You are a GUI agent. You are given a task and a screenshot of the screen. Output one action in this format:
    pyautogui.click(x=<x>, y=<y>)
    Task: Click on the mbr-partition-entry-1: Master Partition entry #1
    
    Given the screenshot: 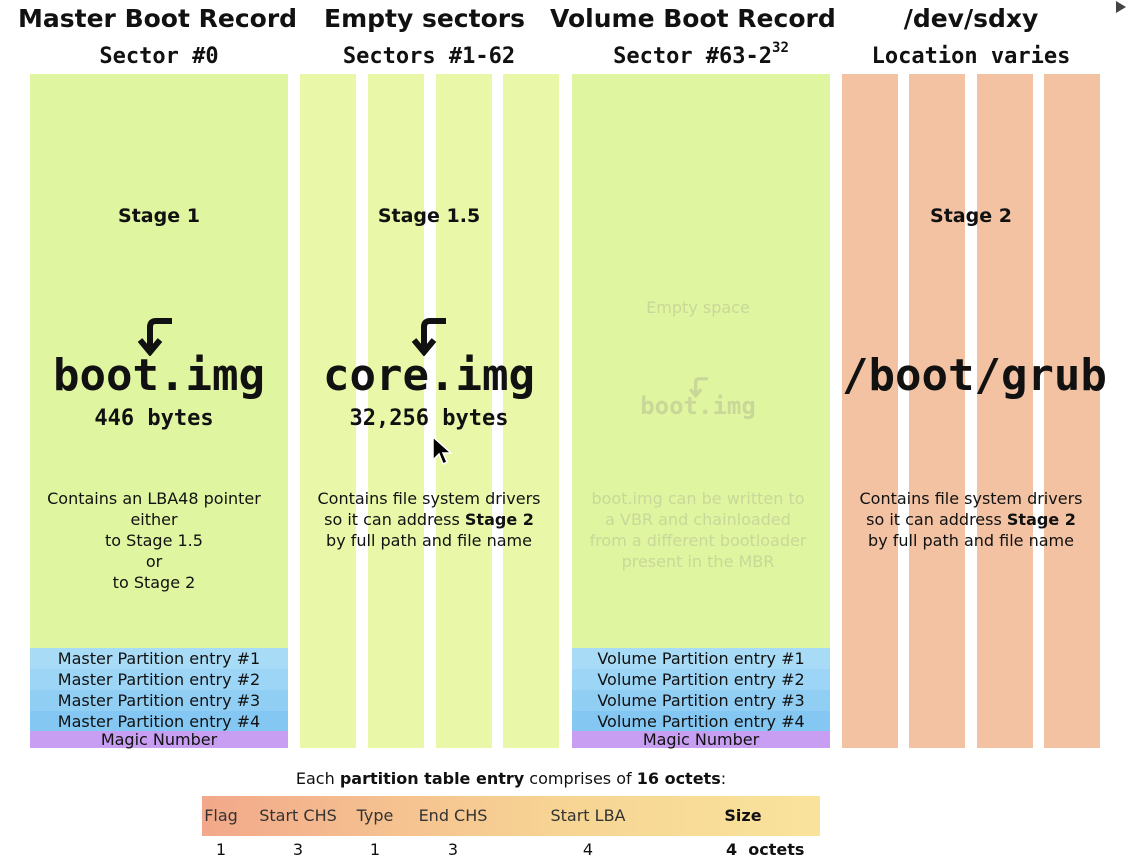 What is the action you would take?
    pyautogui.click(x=159, y=658)
    